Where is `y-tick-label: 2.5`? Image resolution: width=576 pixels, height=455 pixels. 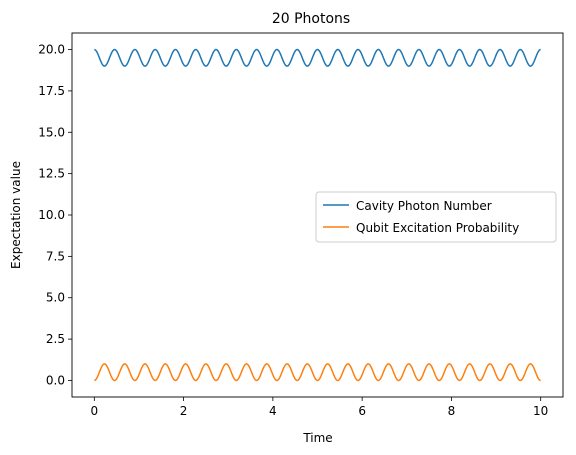 y-tick-label: 2.5 is located at coordinates (55, 339).